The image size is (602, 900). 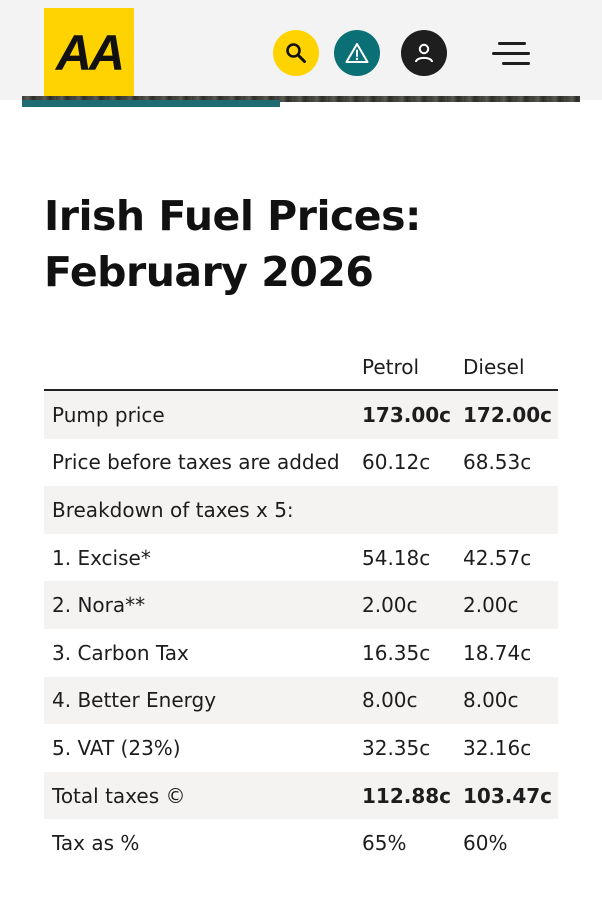 I want to click on diesel-value: 60%, so click(x=485, y=843).